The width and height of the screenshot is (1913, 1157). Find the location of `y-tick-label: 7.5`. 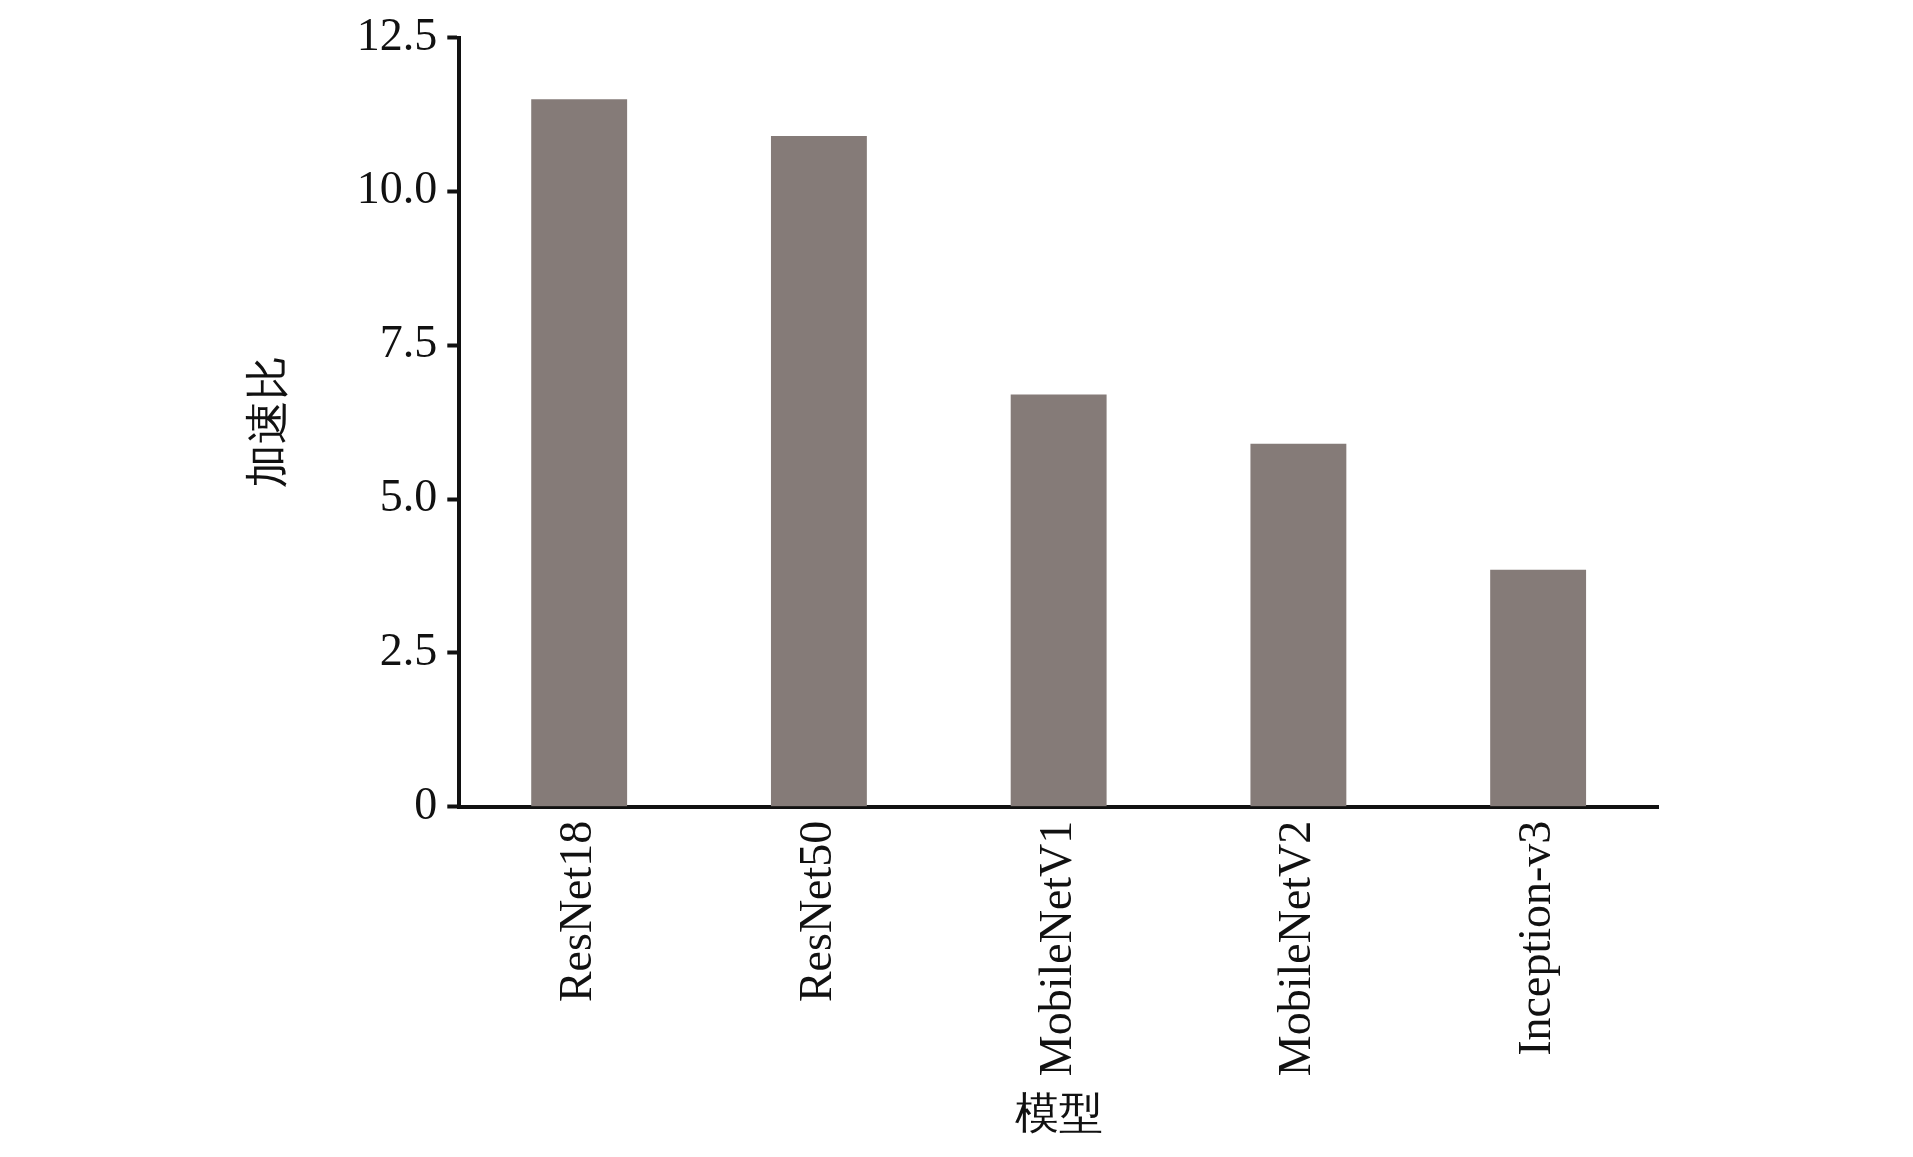

y-tick-label: 7.5 is located at coordinates (408, 342).